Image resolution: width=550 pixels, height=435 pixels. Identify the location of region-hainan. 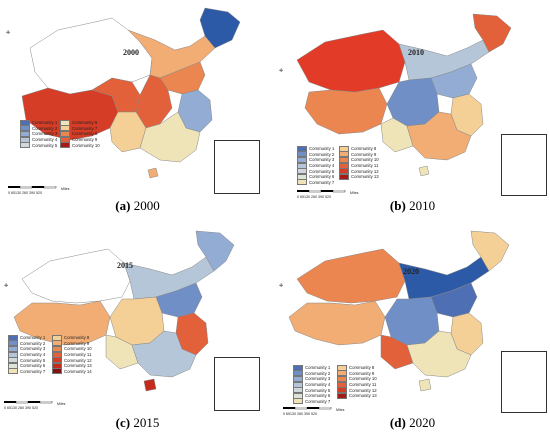
(150, 385).